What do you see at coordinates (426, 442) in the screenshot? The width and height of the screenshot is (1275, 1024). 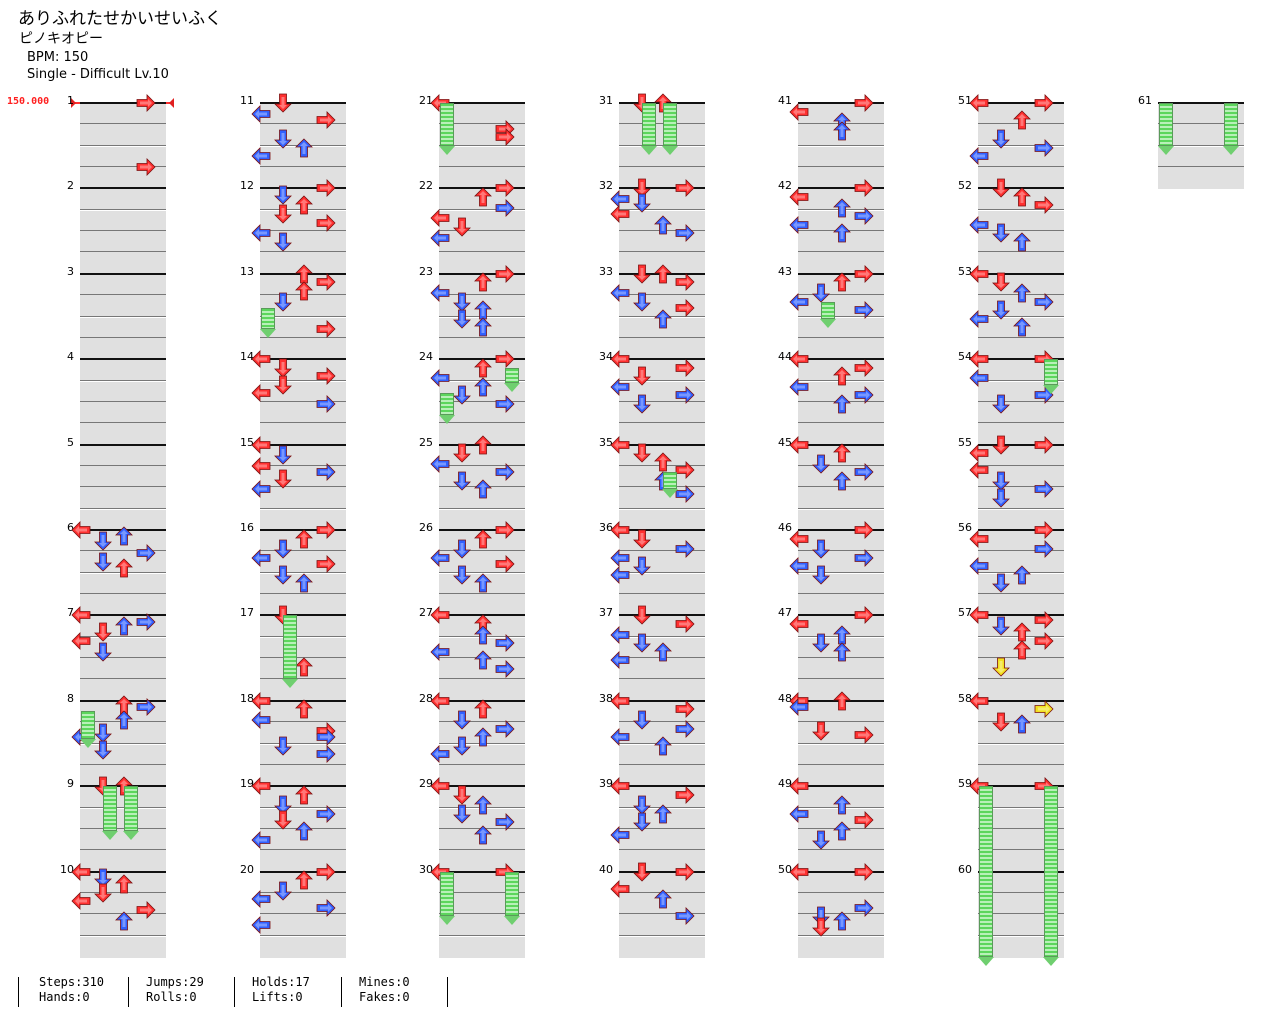 I see `measure-number: 25` at bounding box center [426, 442].